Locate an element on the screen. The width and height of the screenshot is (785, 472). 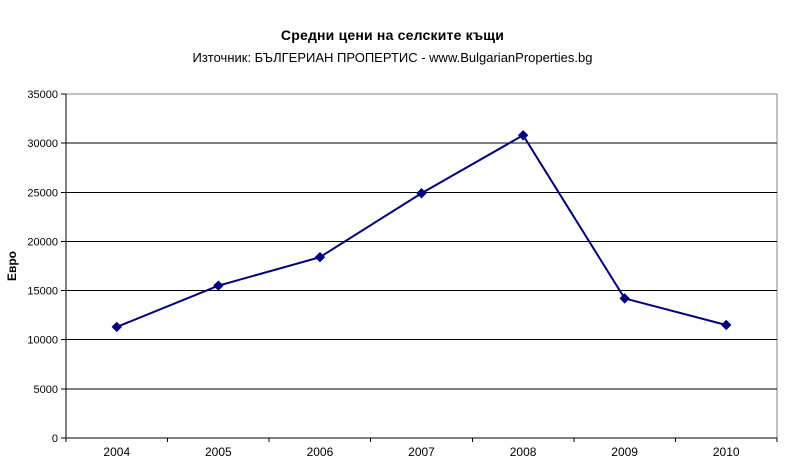
x-tick-label: 2009 is located at coordinates (624, 452).